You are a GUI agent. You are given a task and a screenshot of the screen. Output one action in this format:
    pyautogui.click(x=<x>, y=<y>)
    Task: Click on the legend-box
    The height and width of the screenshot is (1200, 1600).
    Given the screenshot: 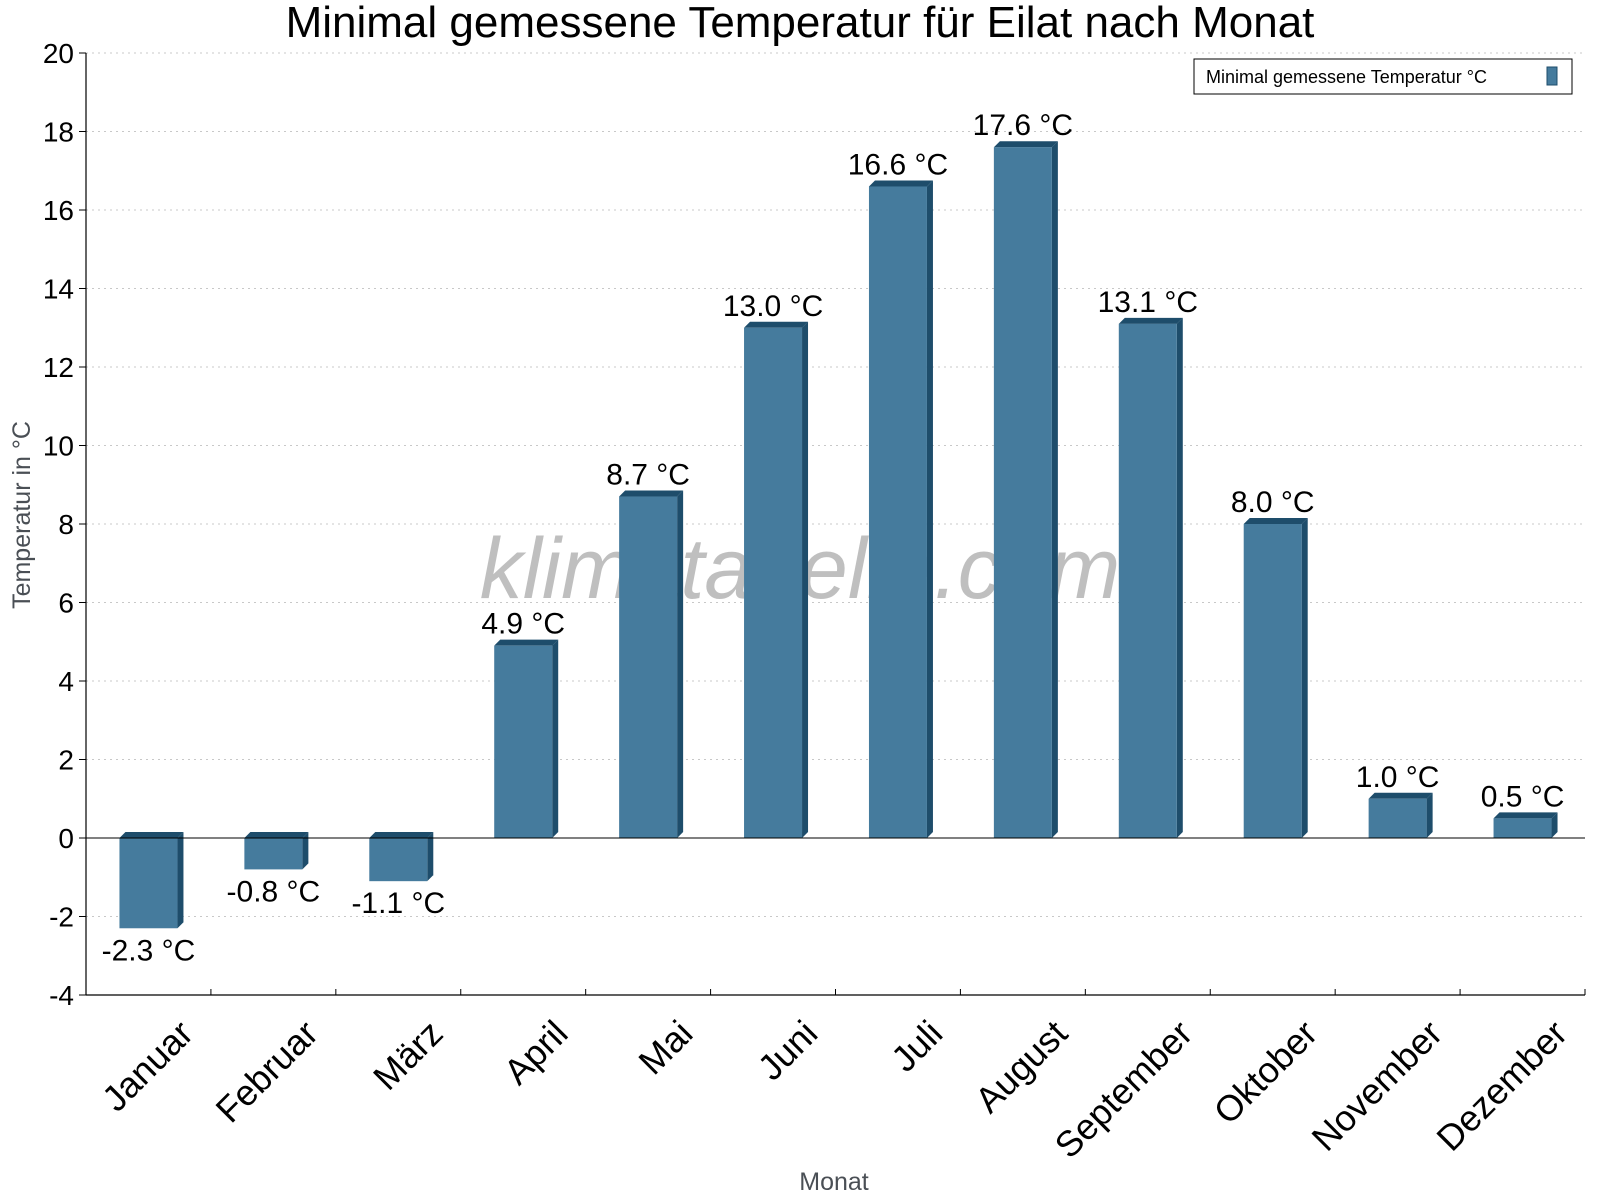 What is the action you would take?
    pyautogui.click(x=1383, y=76)
    